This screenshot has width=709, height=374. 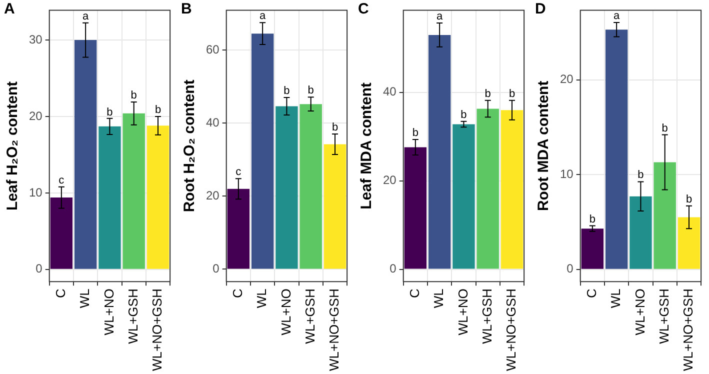 What do you see at coordinates (543, 146) in the screenshot?
I see `y-axis-title: Root MDA content` at bounding box center [543, 146].